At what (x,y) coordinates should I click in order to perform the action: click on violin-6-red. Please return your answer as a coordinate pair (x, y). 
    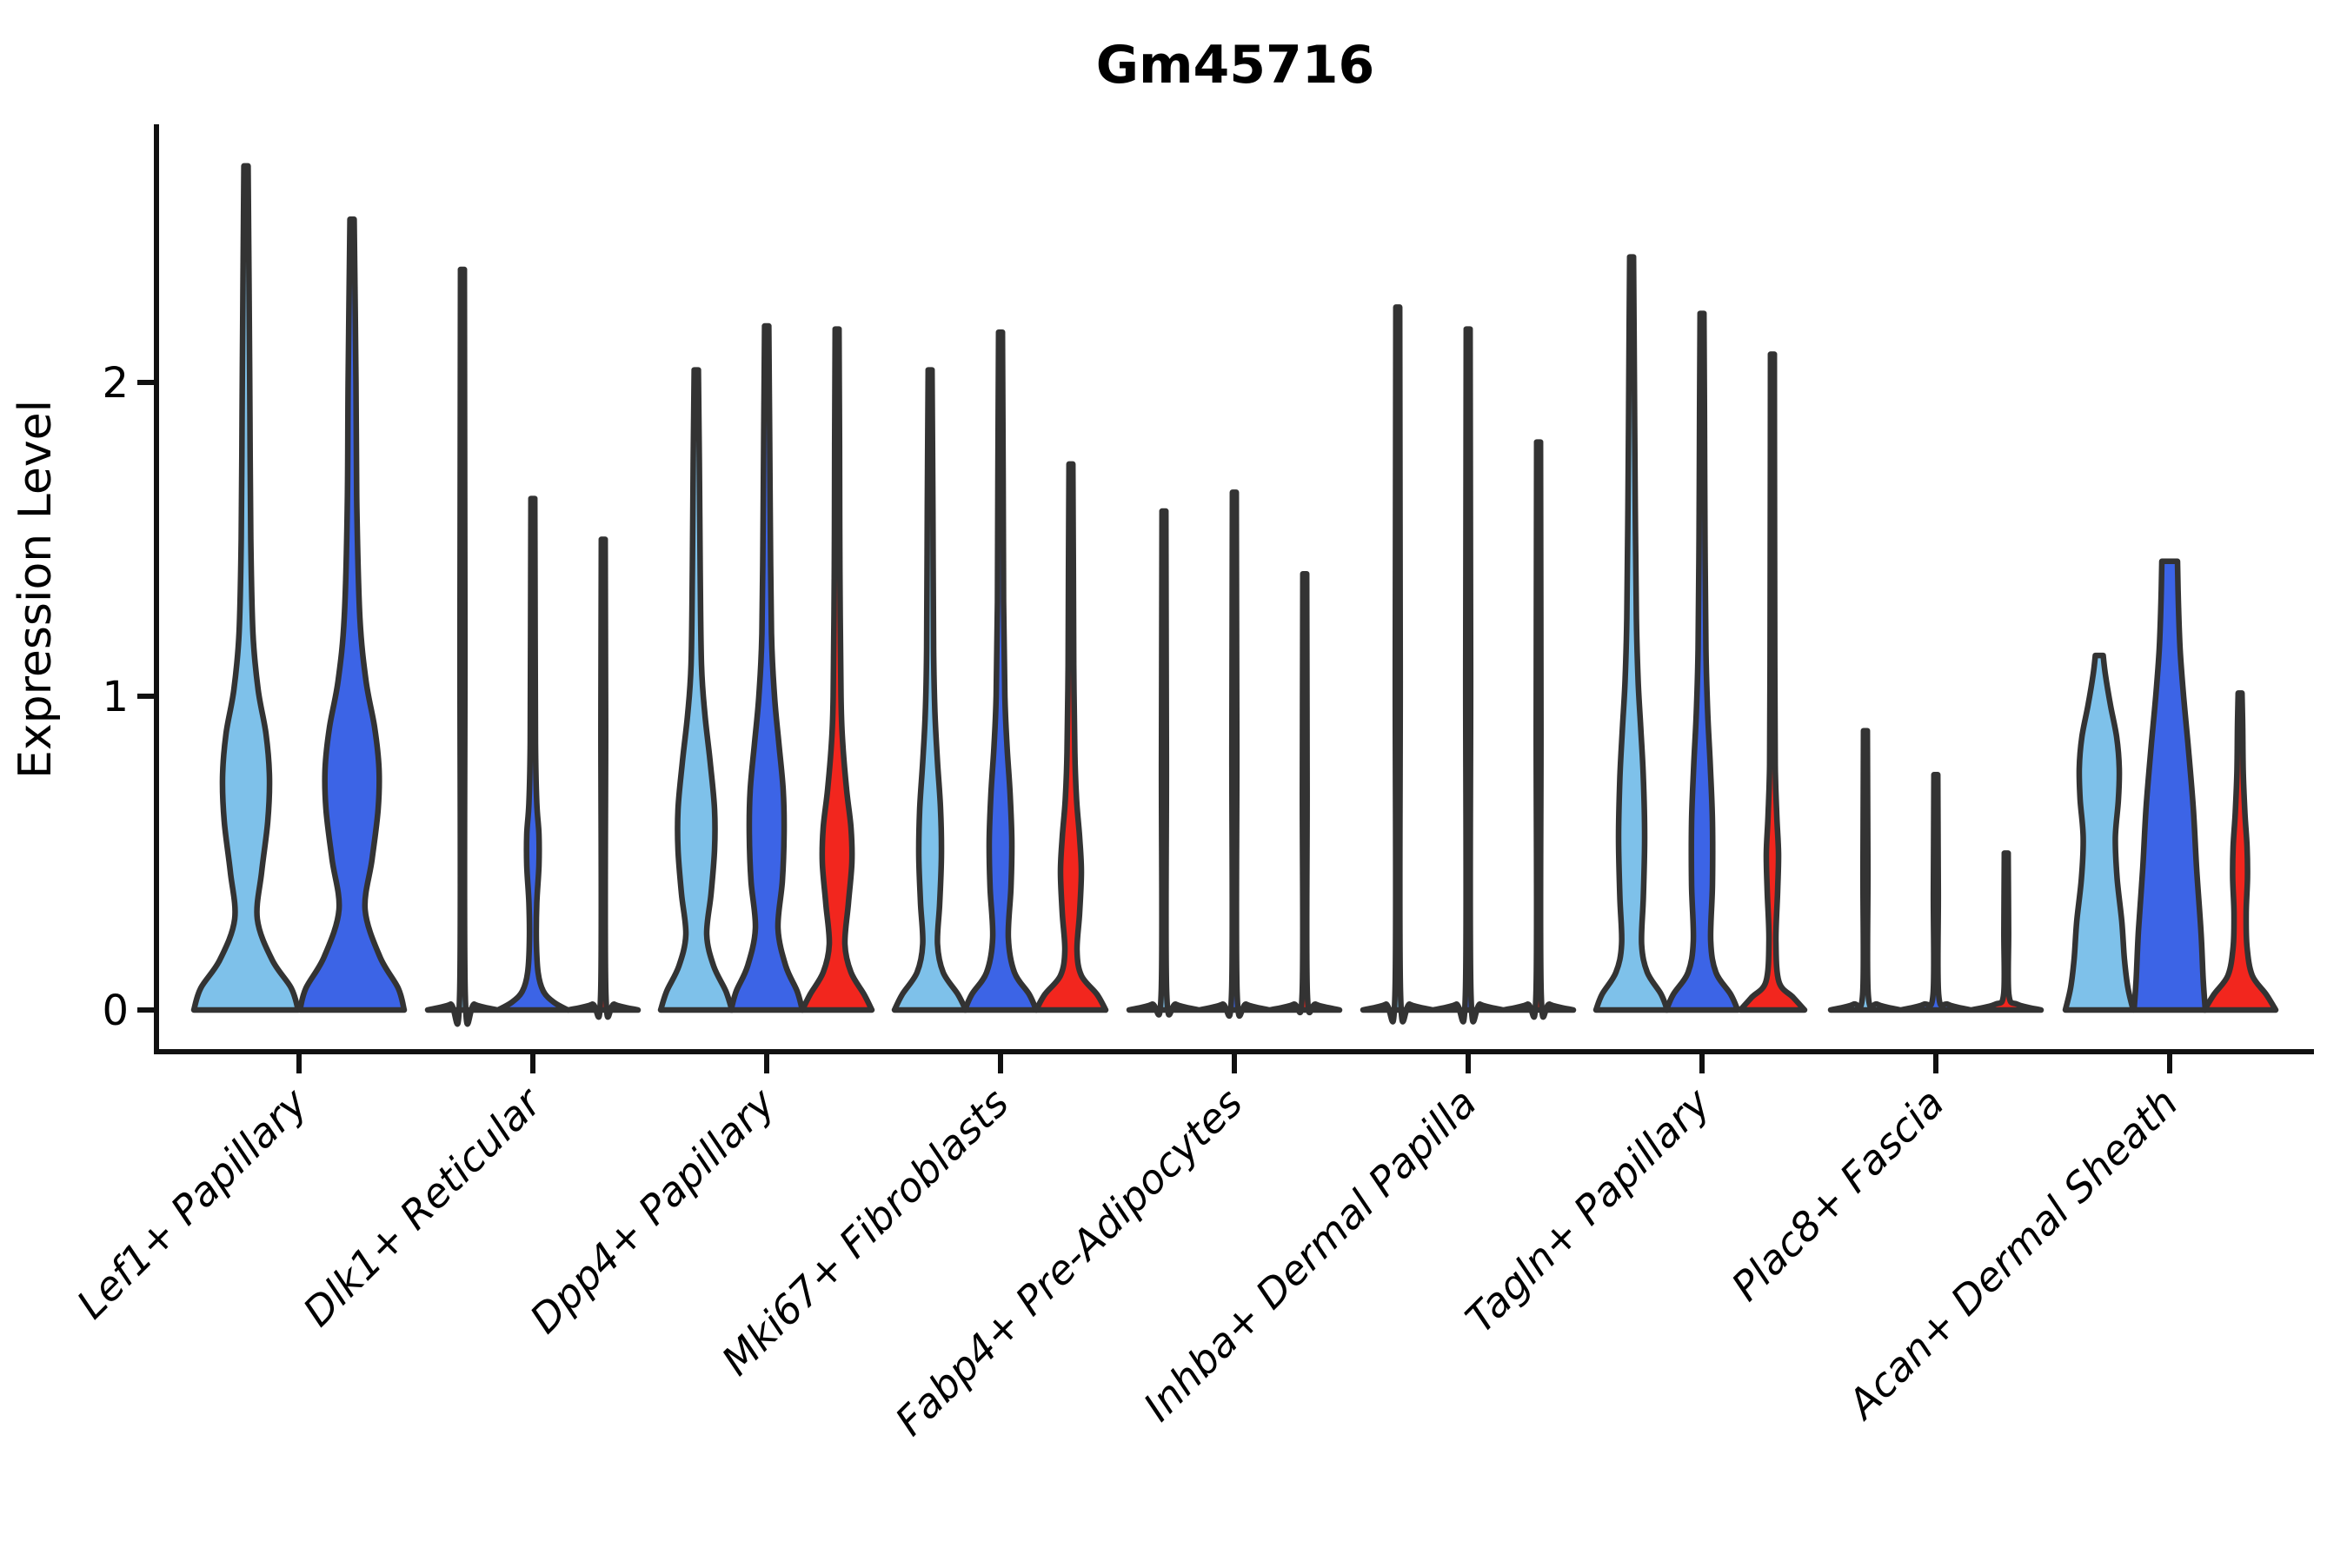
    Looking at the image, I should click on (1772, 682).